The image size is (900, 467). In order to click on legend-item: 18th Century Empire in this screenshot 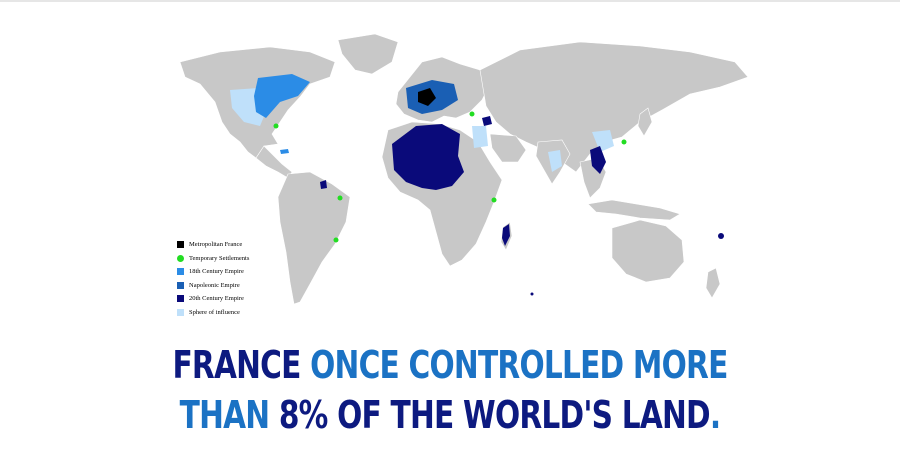, I will do `click(247, 272)`.